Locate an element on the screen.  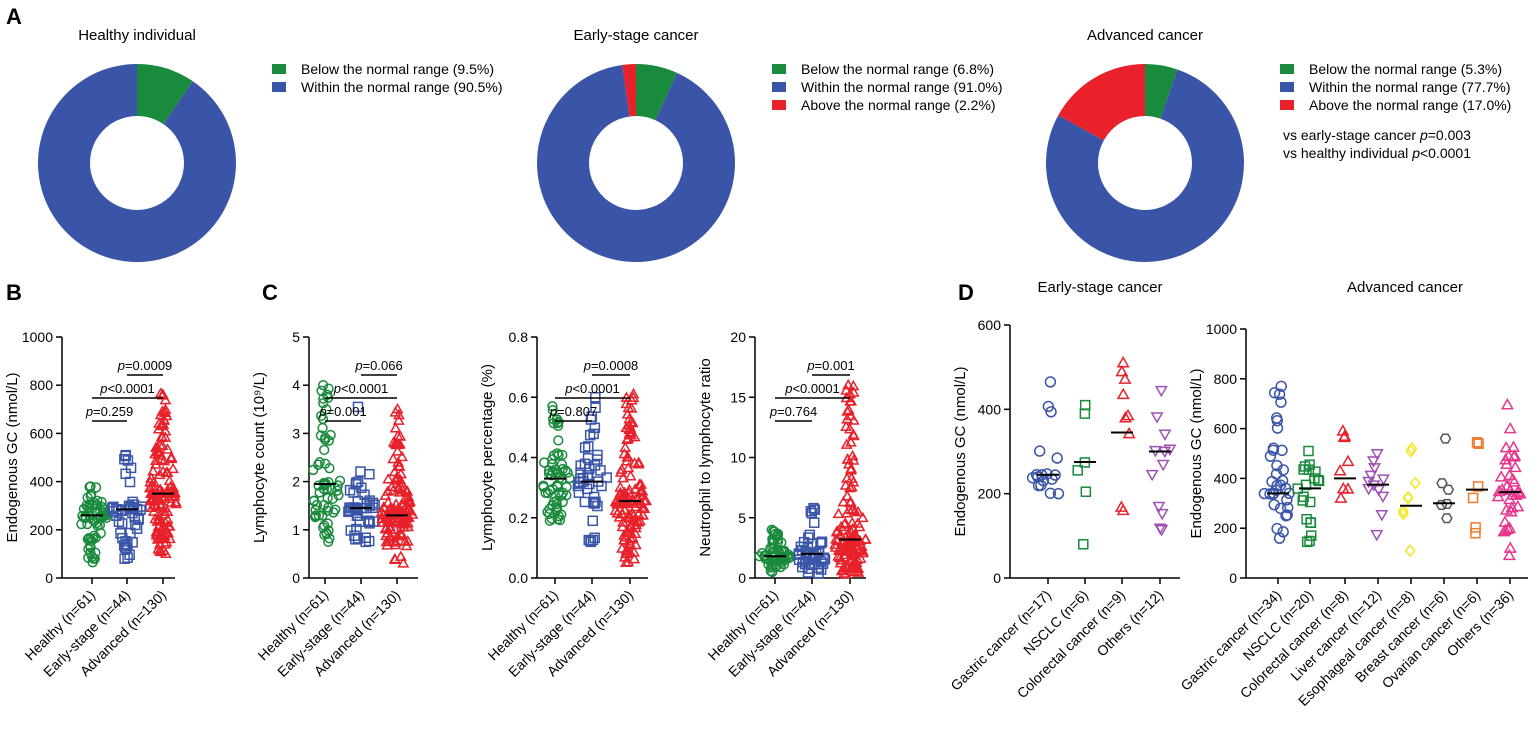
panel-letter-d: D is located at coordinates (966, 292).